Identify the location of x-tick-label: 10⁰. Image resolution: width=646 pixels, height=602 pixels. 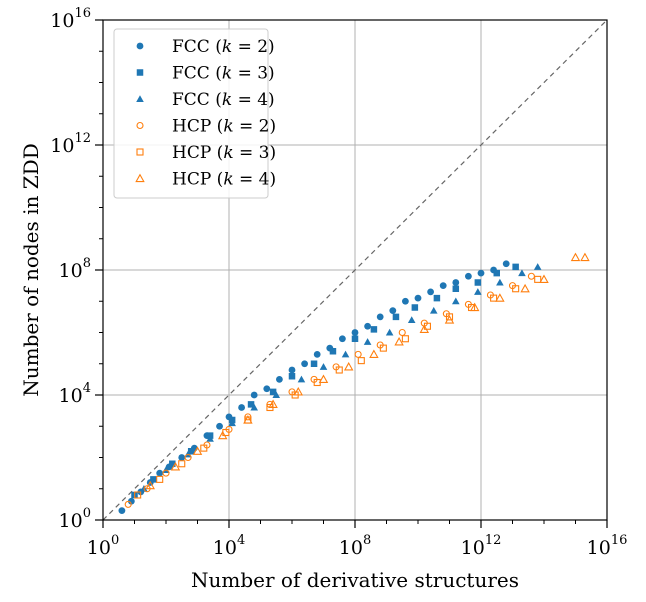
(103, 546).